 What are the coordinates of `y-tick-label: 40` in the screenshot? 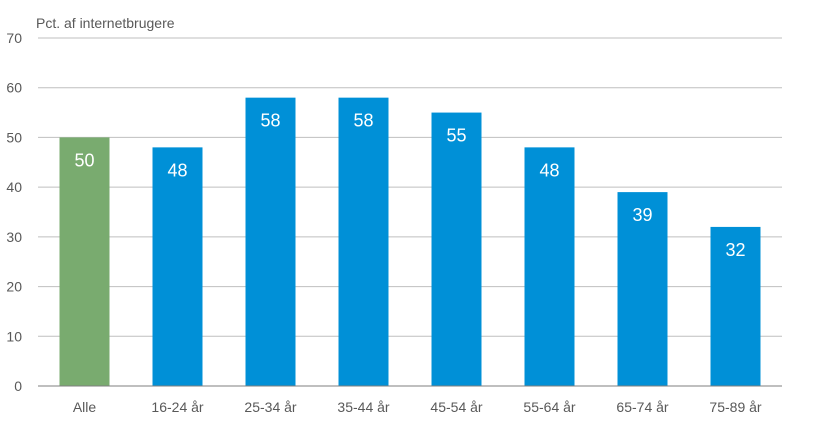 It's located at (14, 187).